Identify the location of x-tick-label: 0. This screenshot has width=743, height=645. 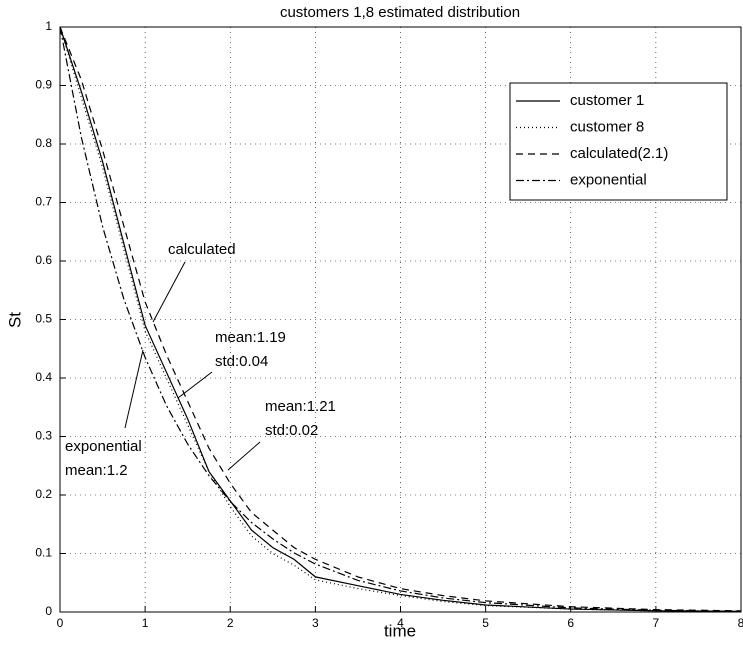
(60, 623).